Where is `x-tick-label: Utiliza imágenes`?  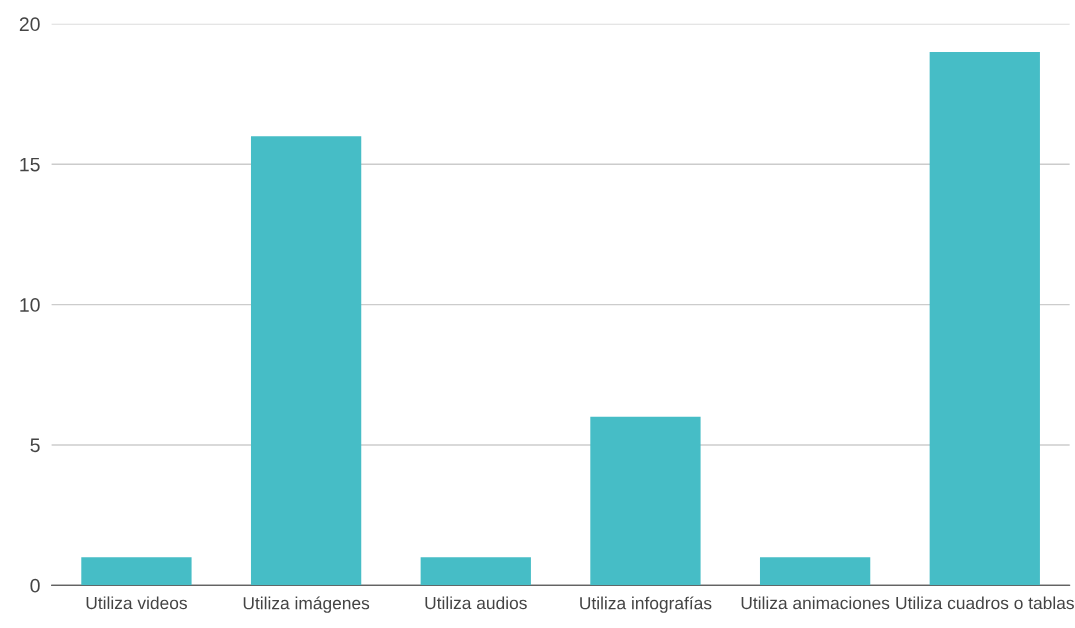
x-tick-label: Utiliza imágenes is located at coordinates (306, 604).